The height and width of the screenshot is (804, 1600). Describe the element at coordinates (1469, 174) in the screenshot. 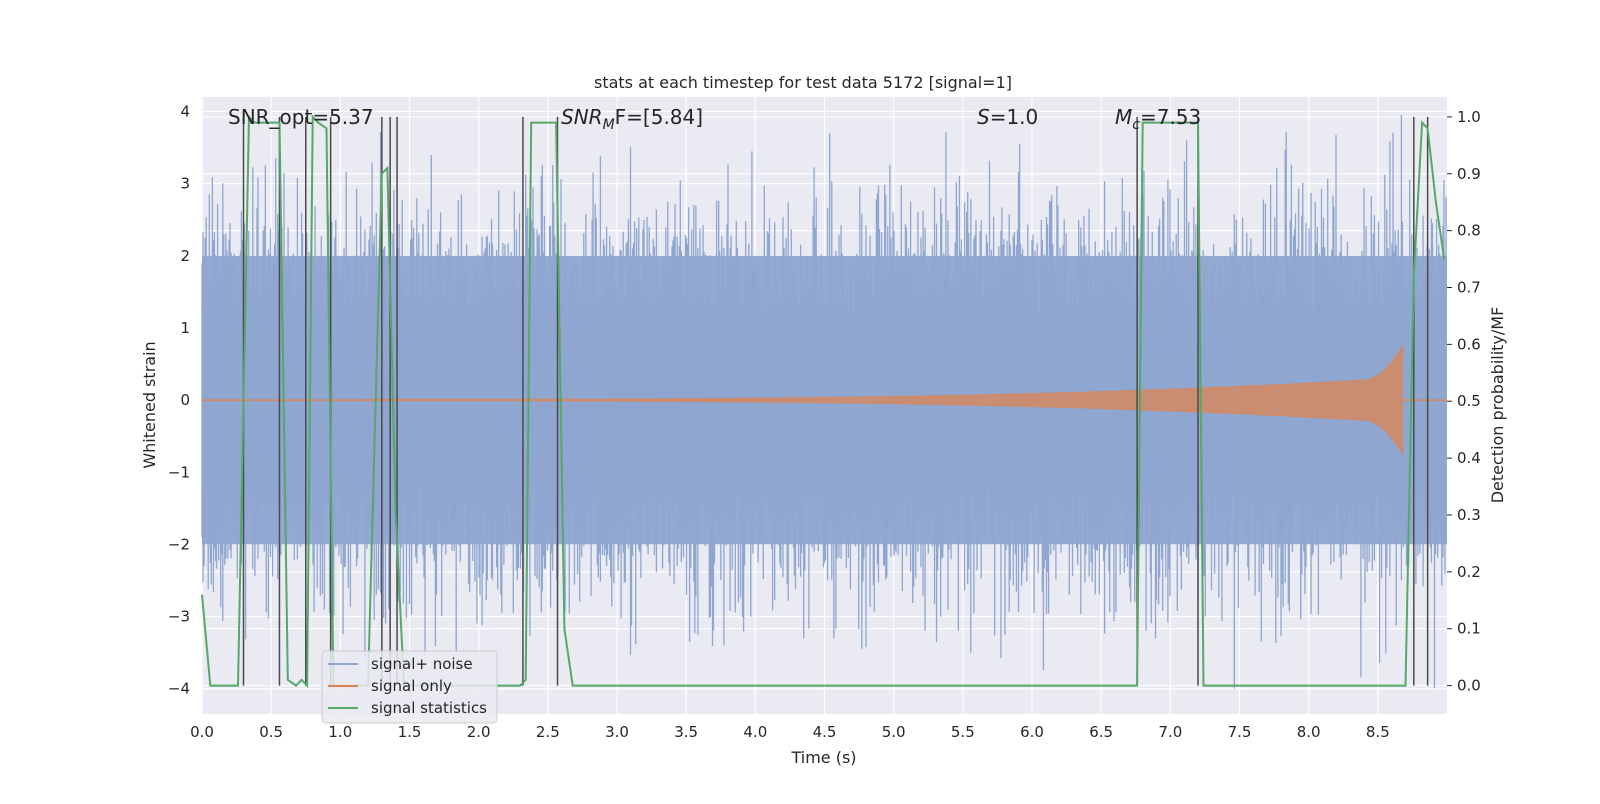

I see `y-tick-label-right: 0.9` at that location.